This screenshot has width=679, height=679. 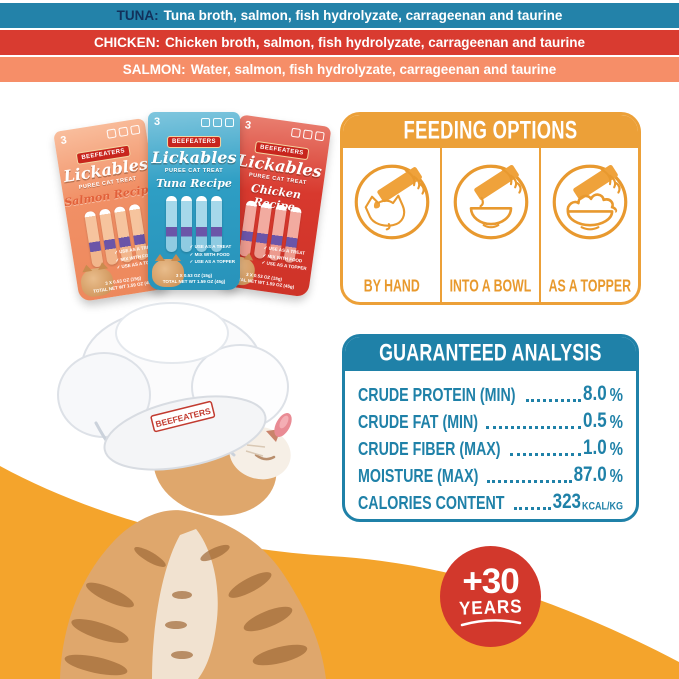 What do you see at coordinates (490, 582) in the screenshot?
I see `badge-number: +30` at bounding box center [490, 582].